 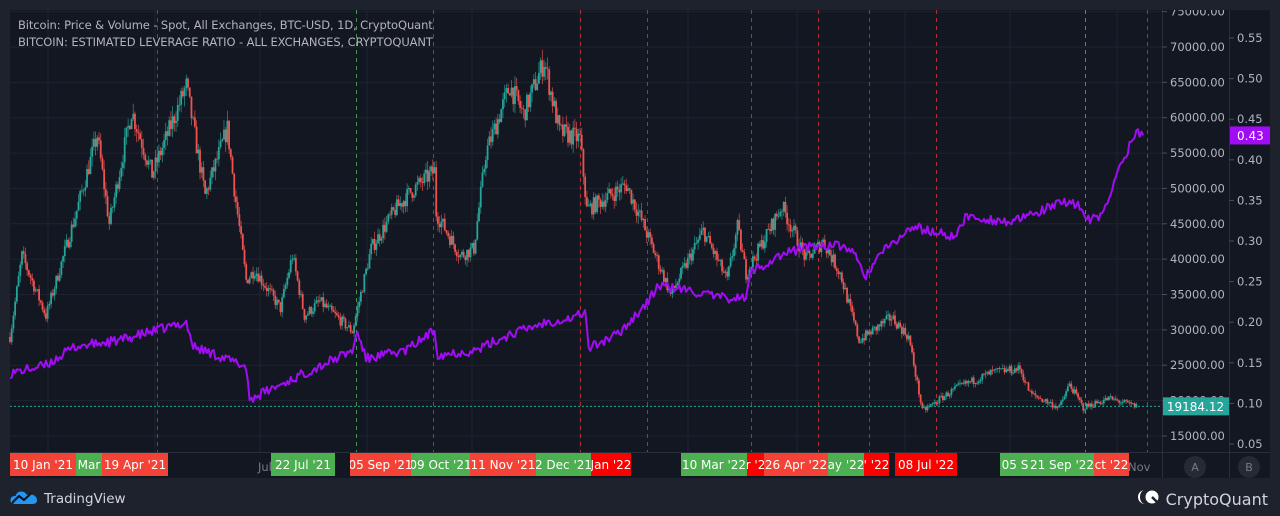 I want to click on date-label-text: 08 Jul '22, so click(x=926, y=465).